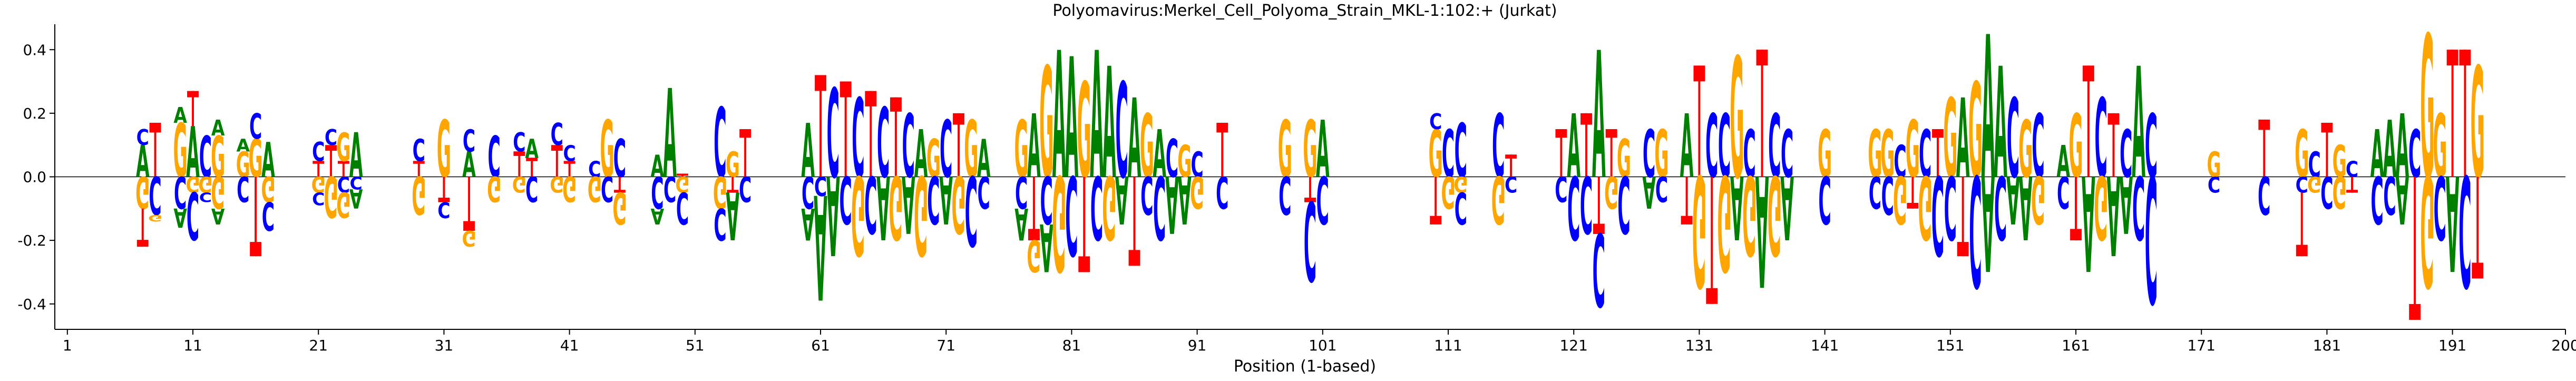  I want to click on x-axis-label: Position (1-based), so click(1305, 366).